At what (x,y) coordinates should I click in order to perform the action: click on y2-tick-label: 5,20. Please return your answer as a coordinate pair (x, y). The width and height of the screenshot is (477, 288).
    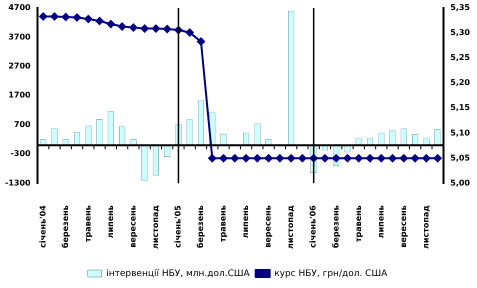
    Looking at the image, I should click on (460, 83).